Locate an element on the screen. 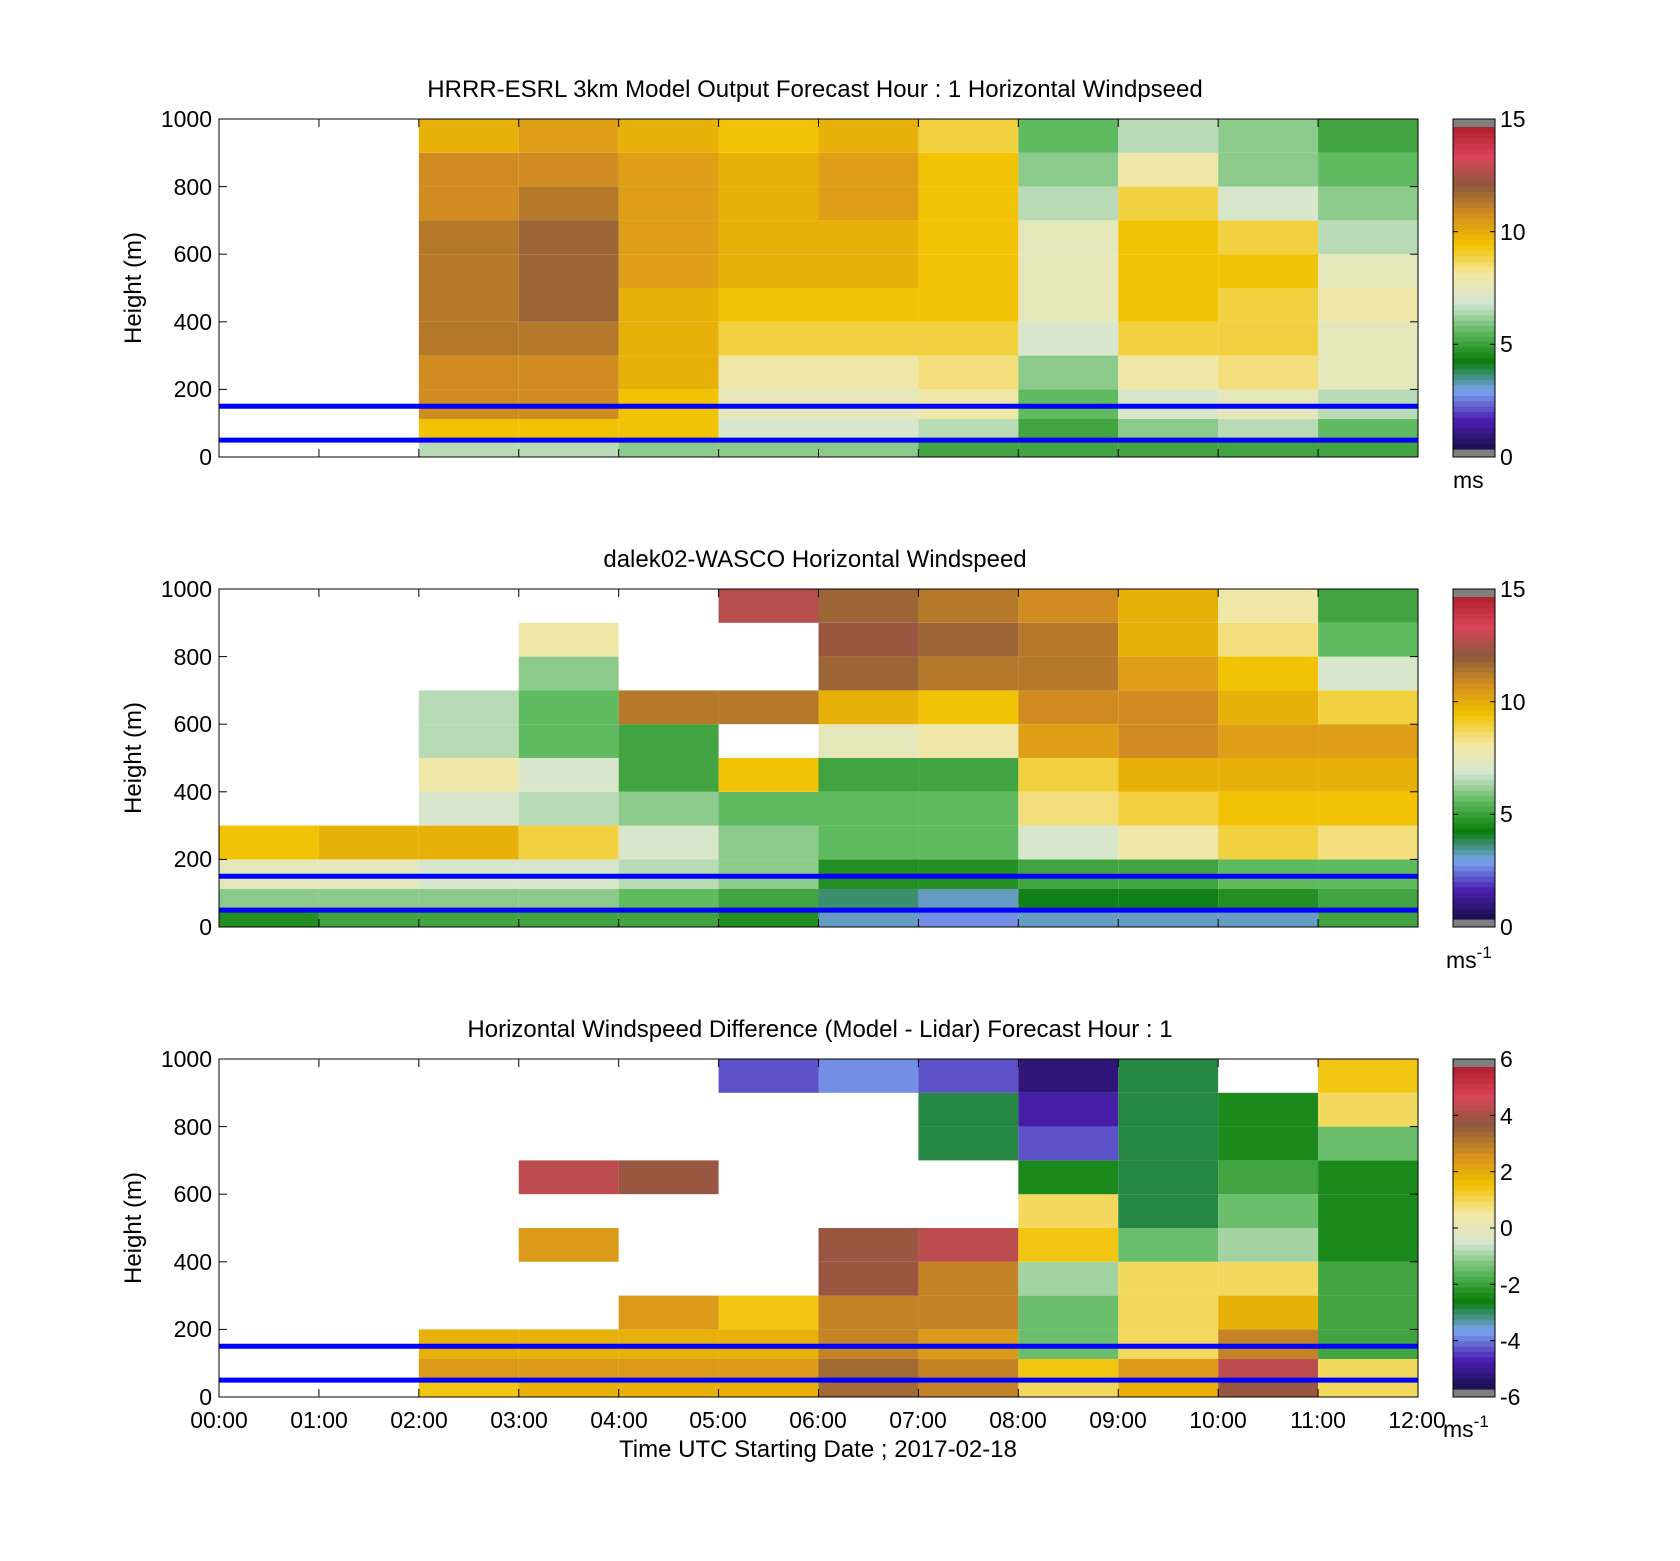  y-tick-label: 1000 is located at coordinates (186, 119).